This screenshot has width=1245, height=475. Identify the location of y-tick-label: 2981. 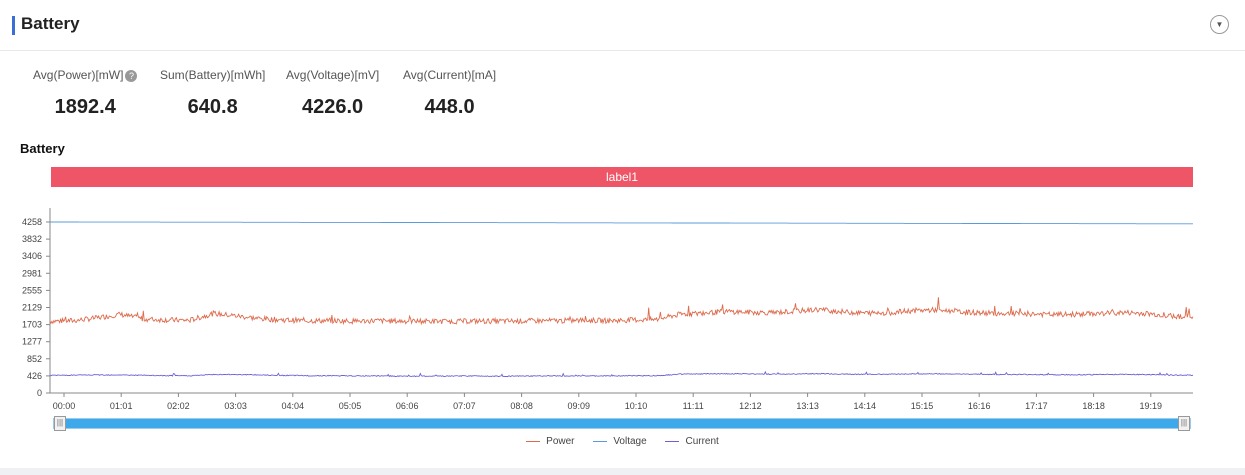
(32, 273).